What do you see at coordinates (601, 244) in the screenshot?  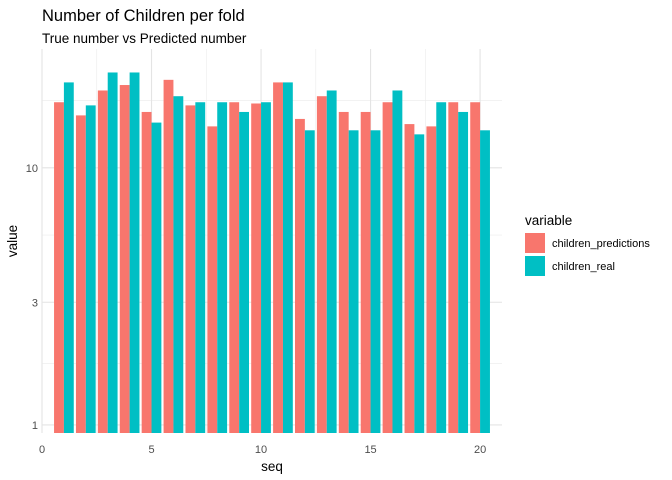 I see `legend-label-children_predictions: children_predictions` at bounding box center [601, 244].